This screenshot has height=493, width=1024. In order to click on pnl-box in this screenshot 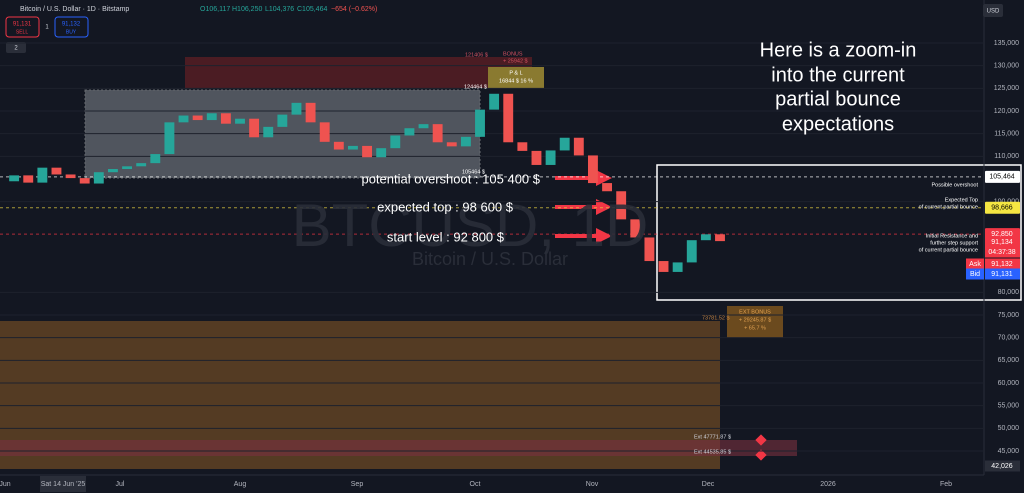, I will do `click(516, 77)`.